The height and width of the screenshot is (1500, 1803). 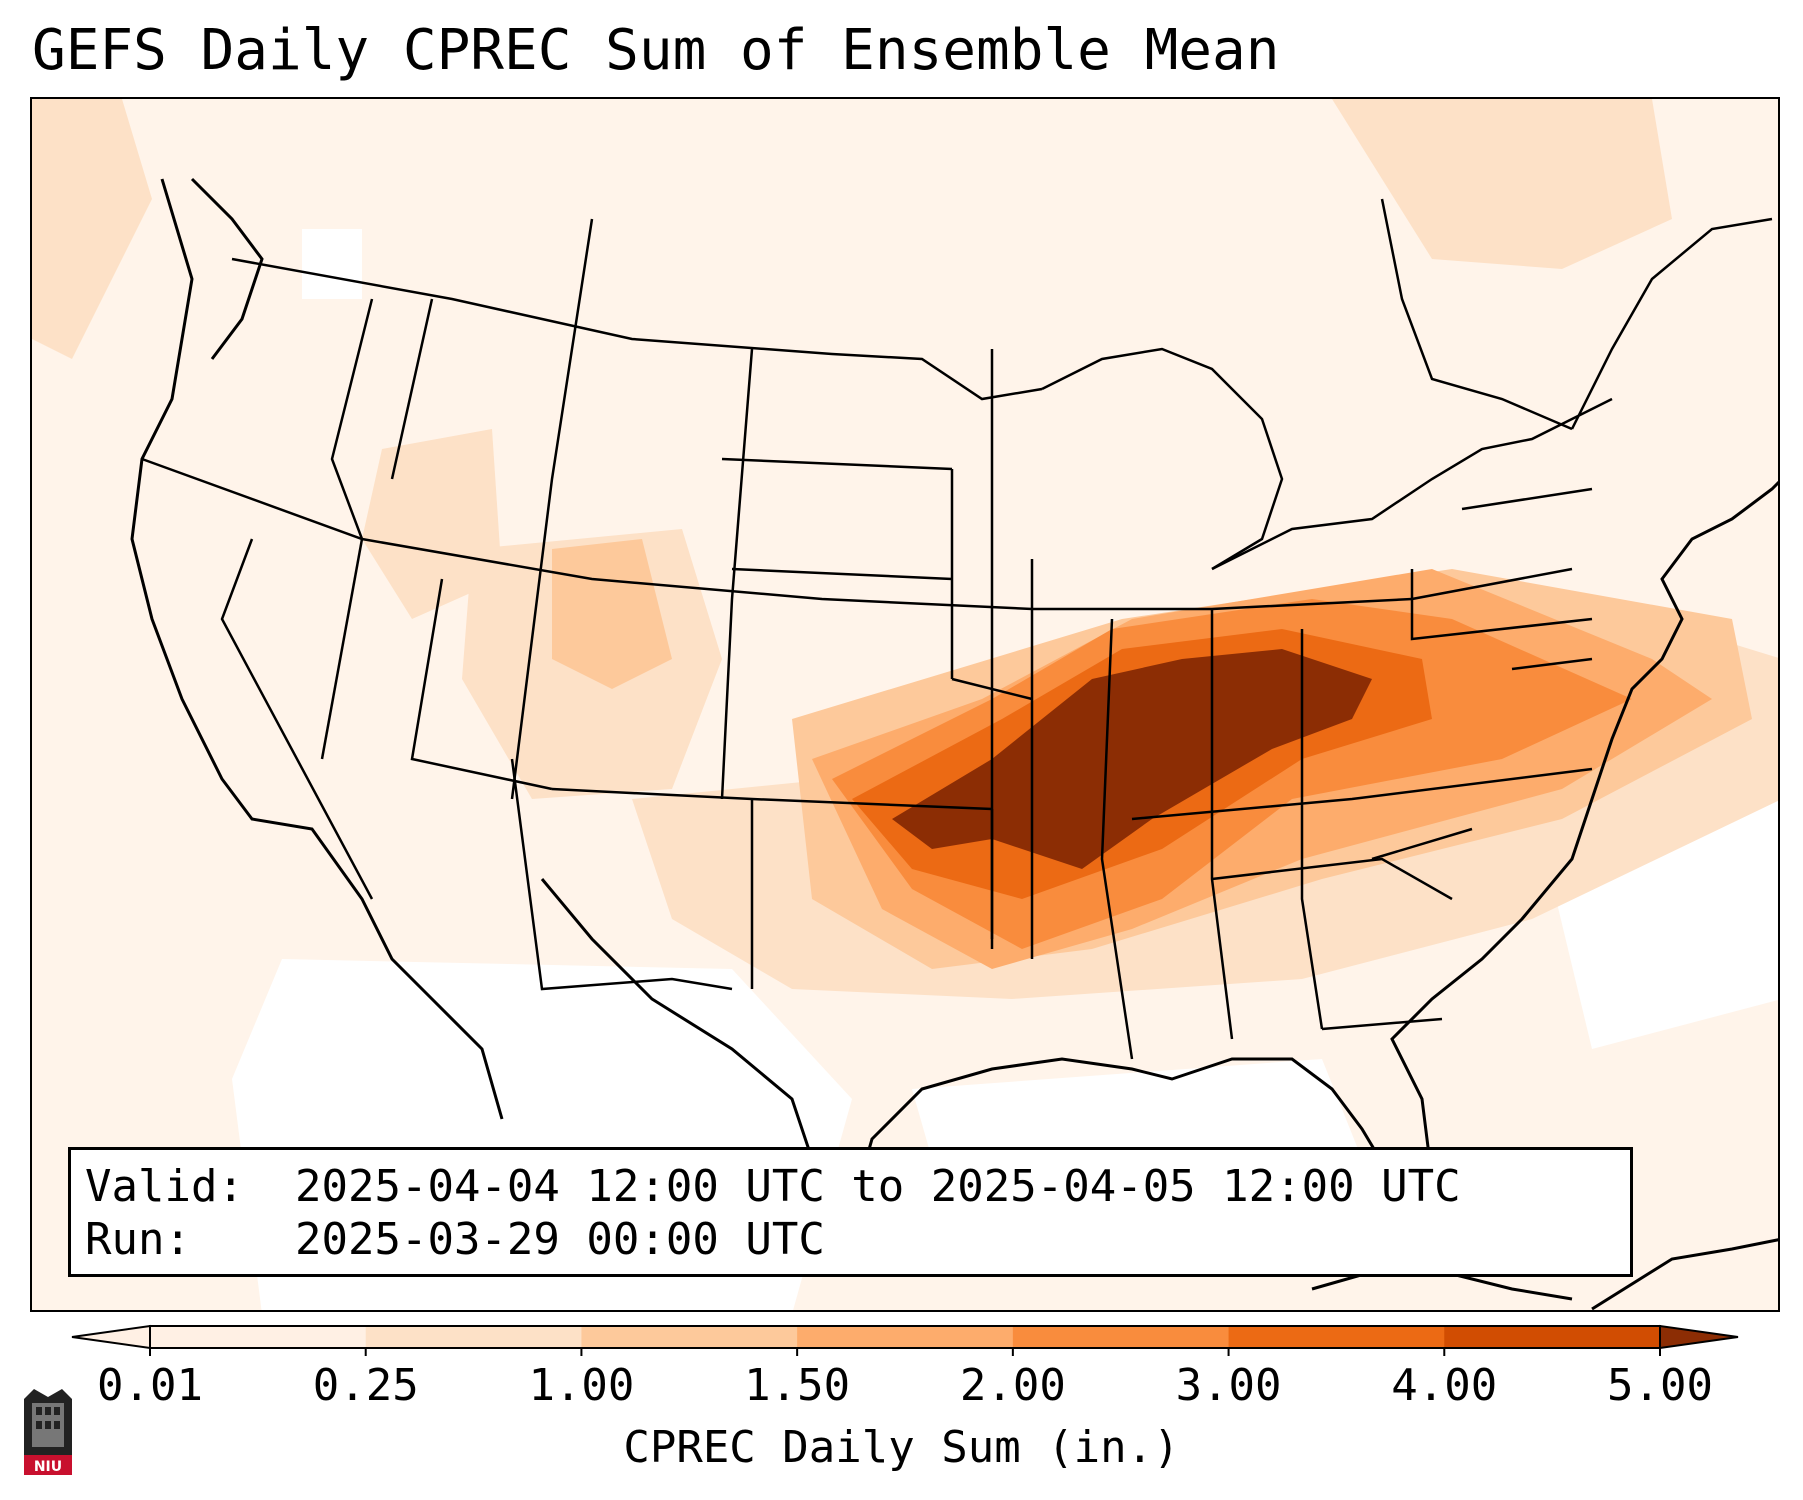 I want to click on colorbar-outline, so click(x=905, y=1337).